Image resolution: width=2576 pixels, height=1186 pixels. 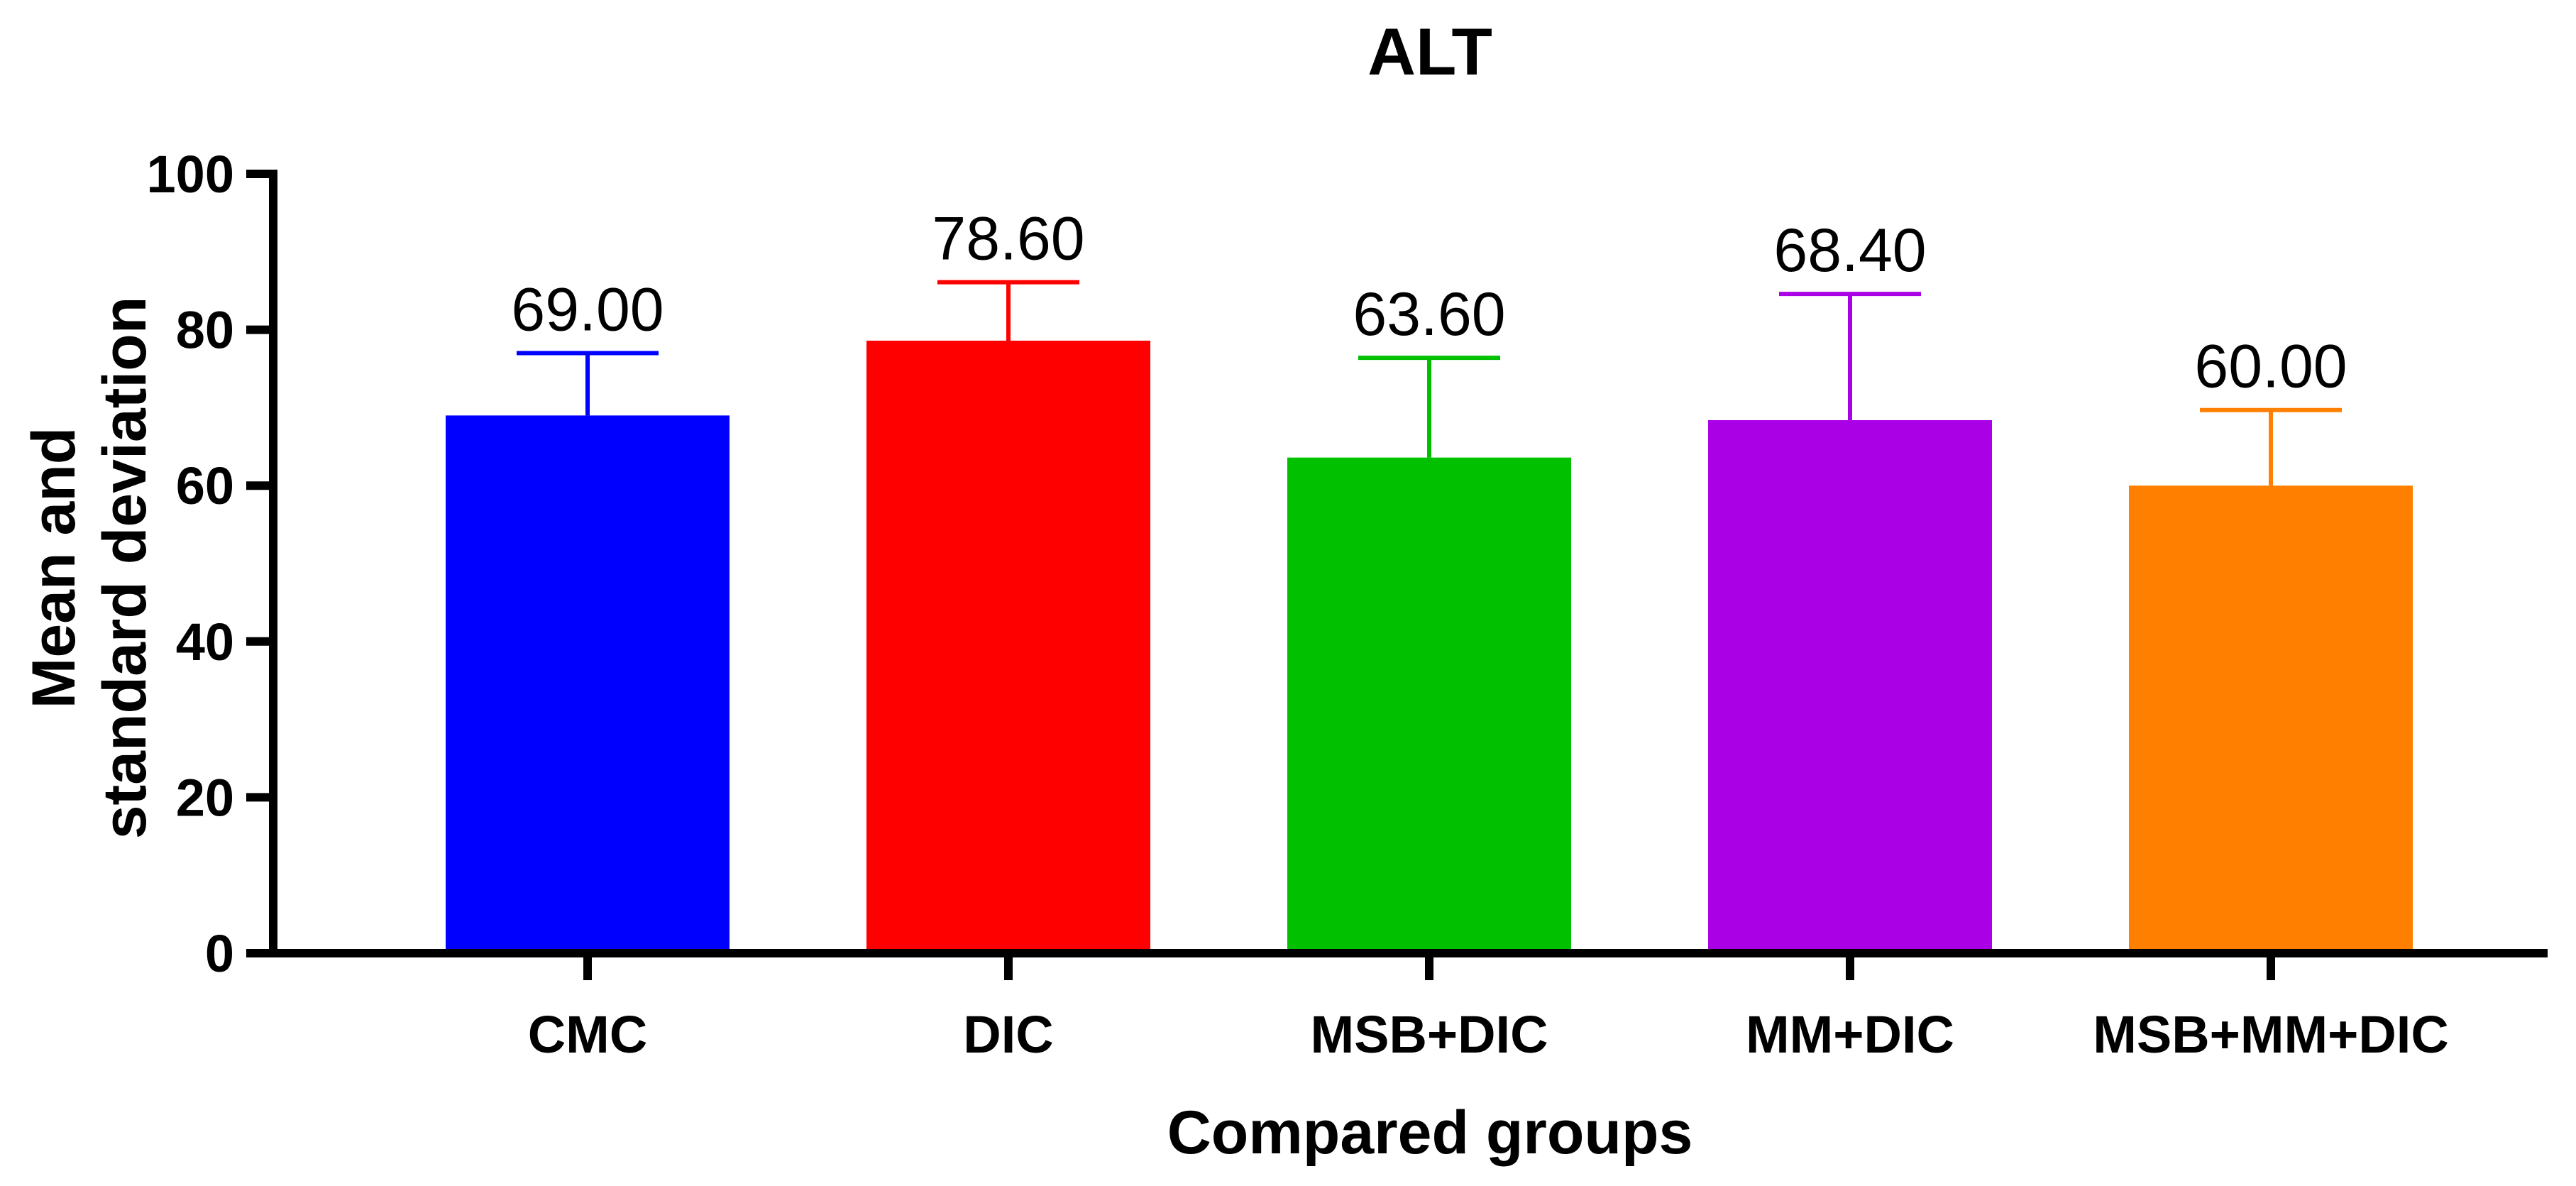 What do you see at coordinates (1850, 1034) in the screenshot?
I see `x-tick-label: MM+DIC` at bounding box center [1850, 1034].